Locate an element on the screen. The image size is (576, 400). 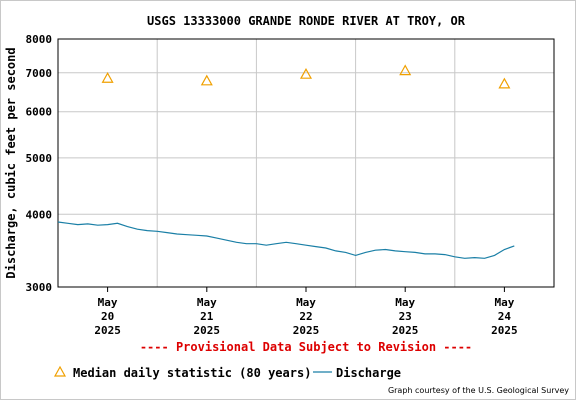
y-tick-label: 8000 is located at coordinates (39, 39).